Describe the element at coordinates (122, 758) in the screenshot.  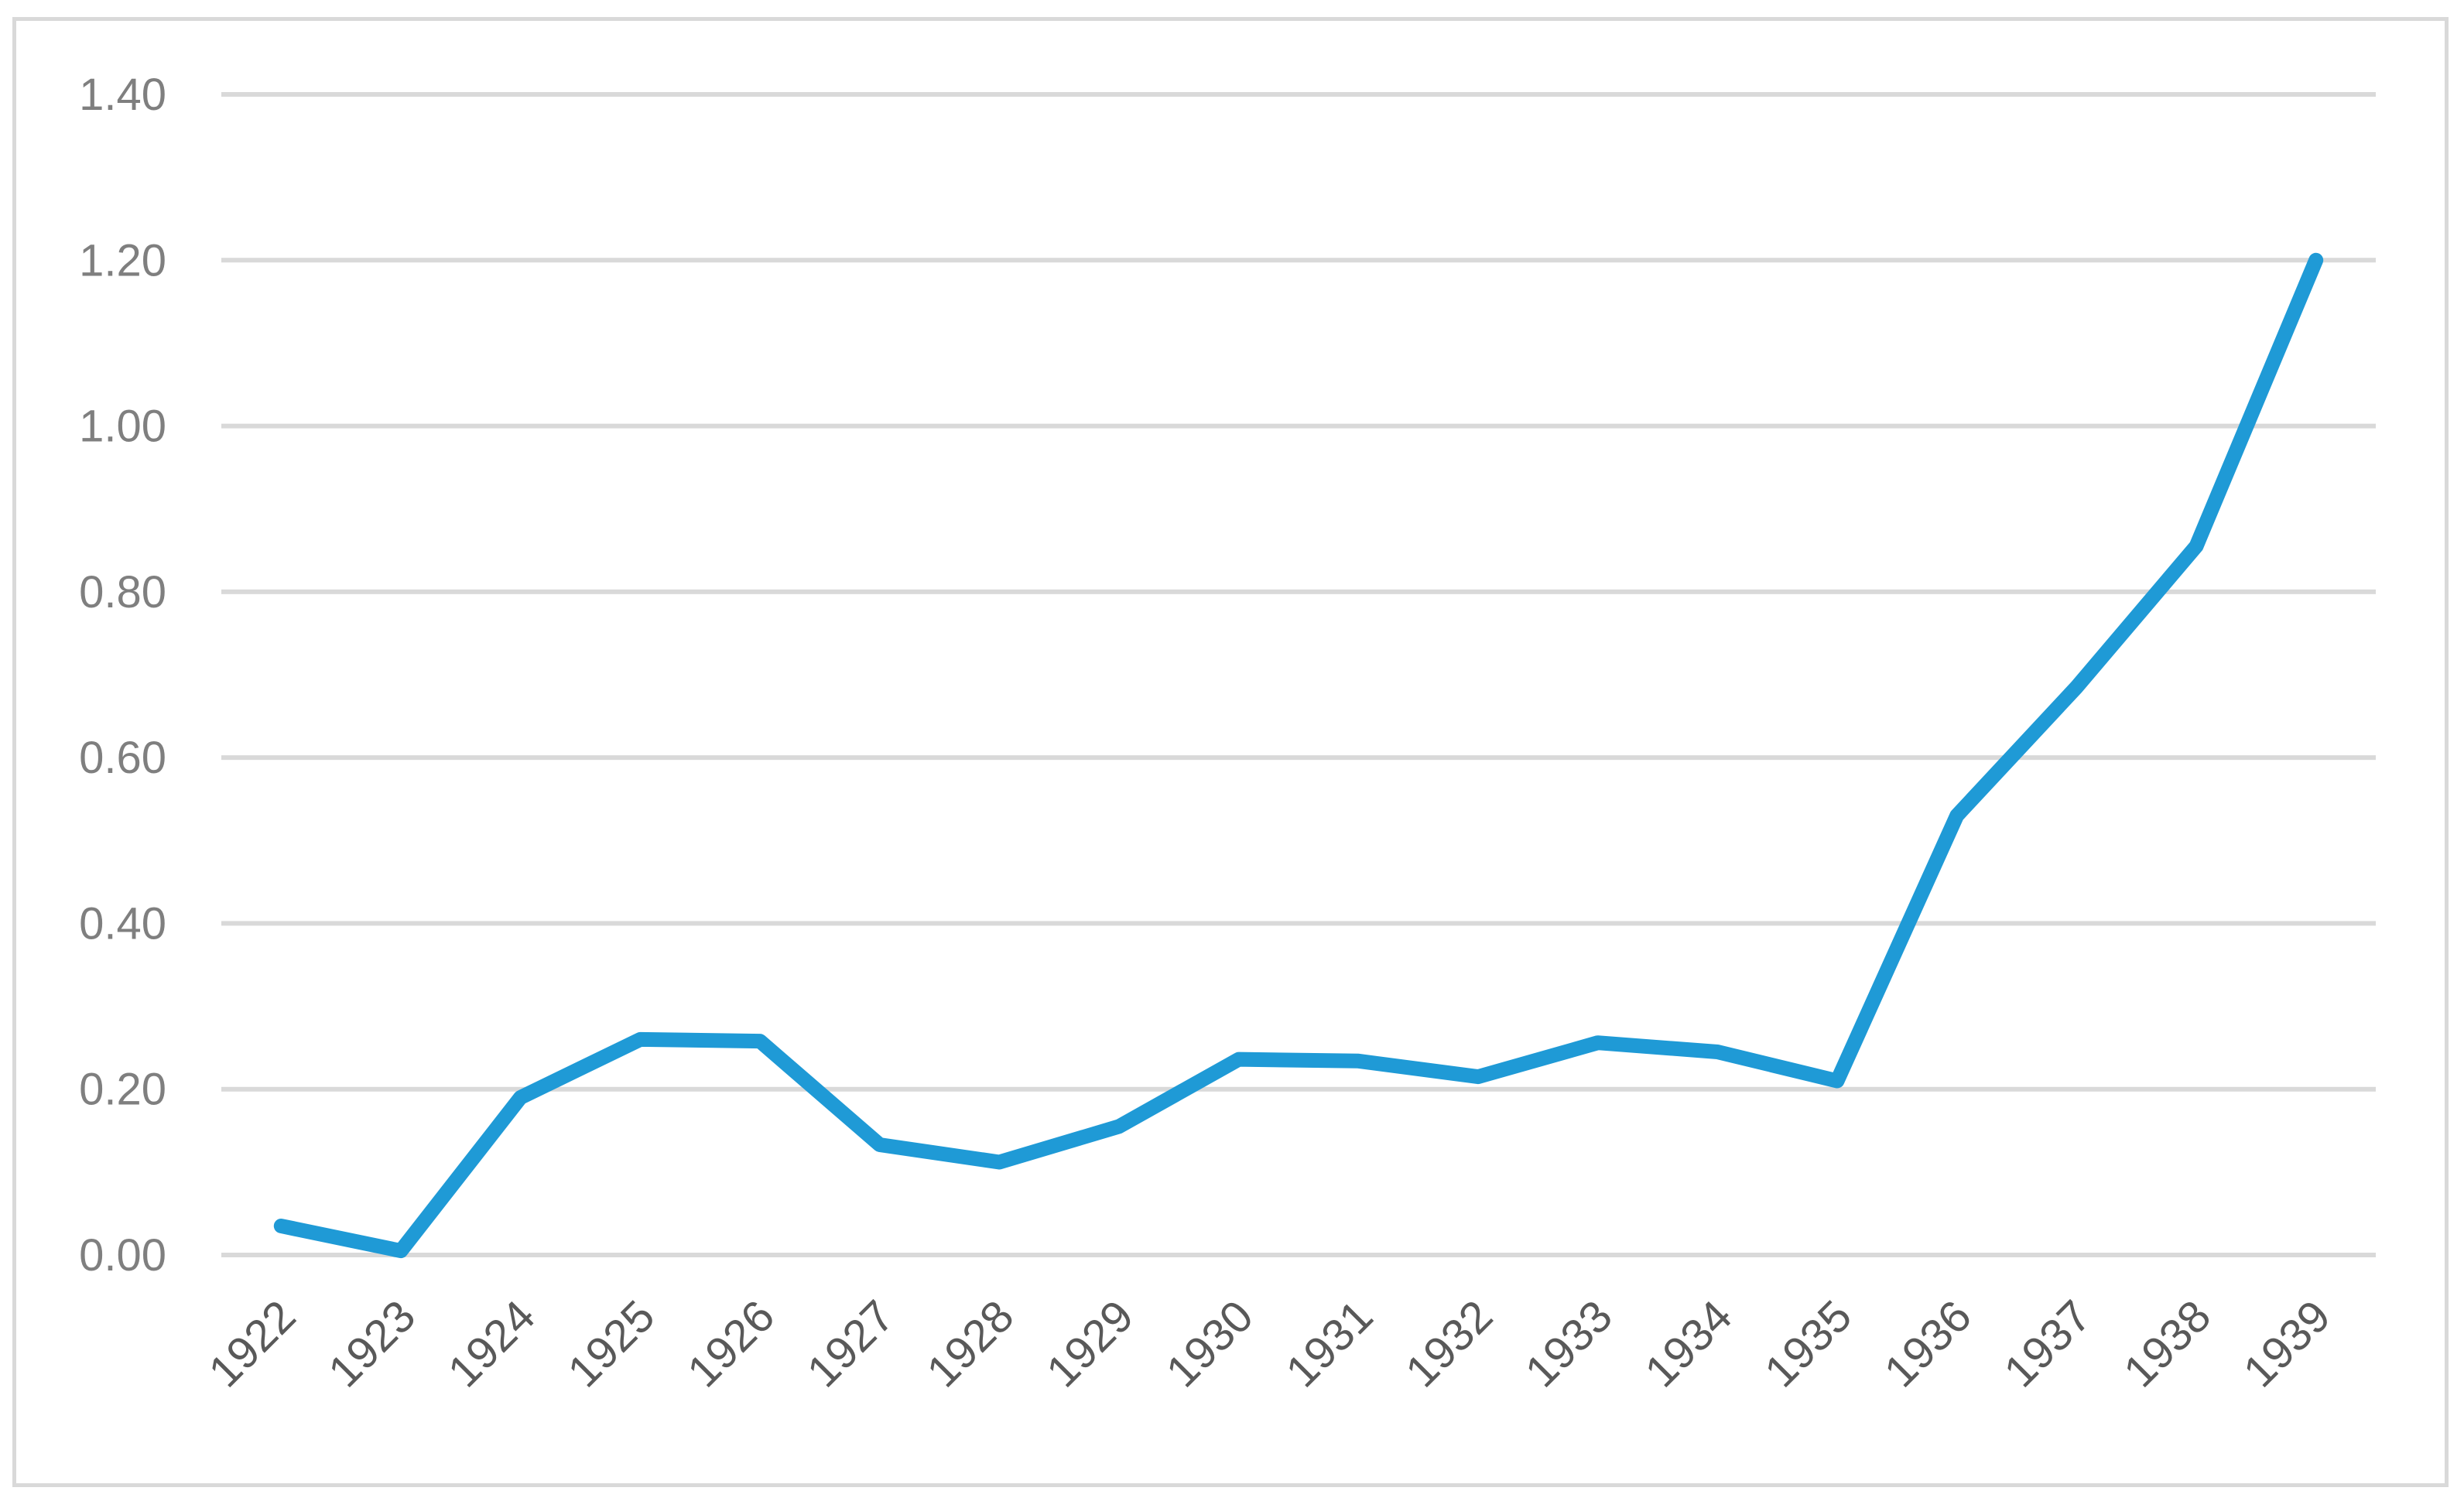
I see `y-tick-label: 0.60` at that location.